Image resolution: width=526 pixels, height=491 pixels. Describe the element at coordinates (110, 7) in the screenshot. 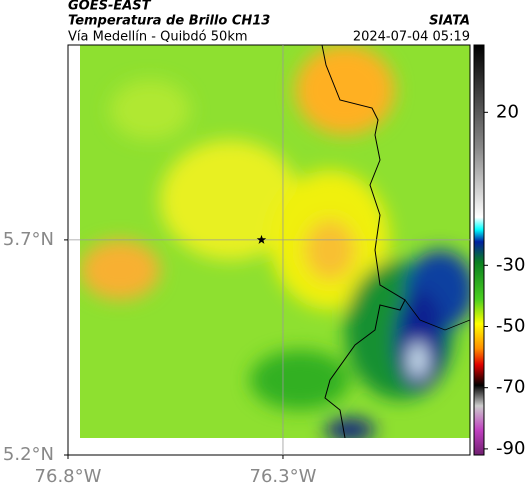

I see `title: GOES-EAST` at that location.